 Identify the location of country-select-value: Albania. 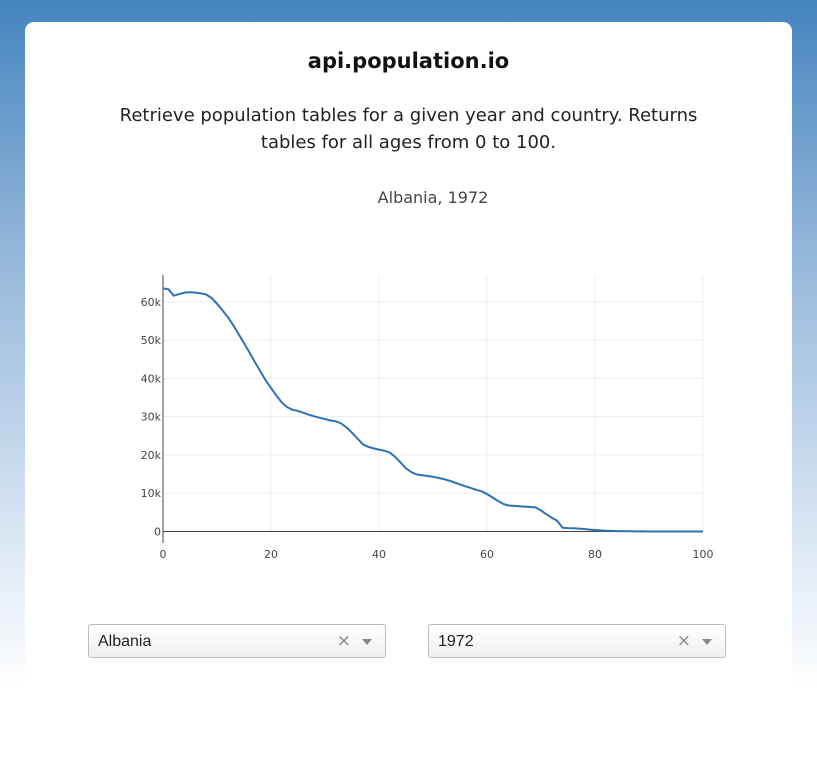
(125, 641).